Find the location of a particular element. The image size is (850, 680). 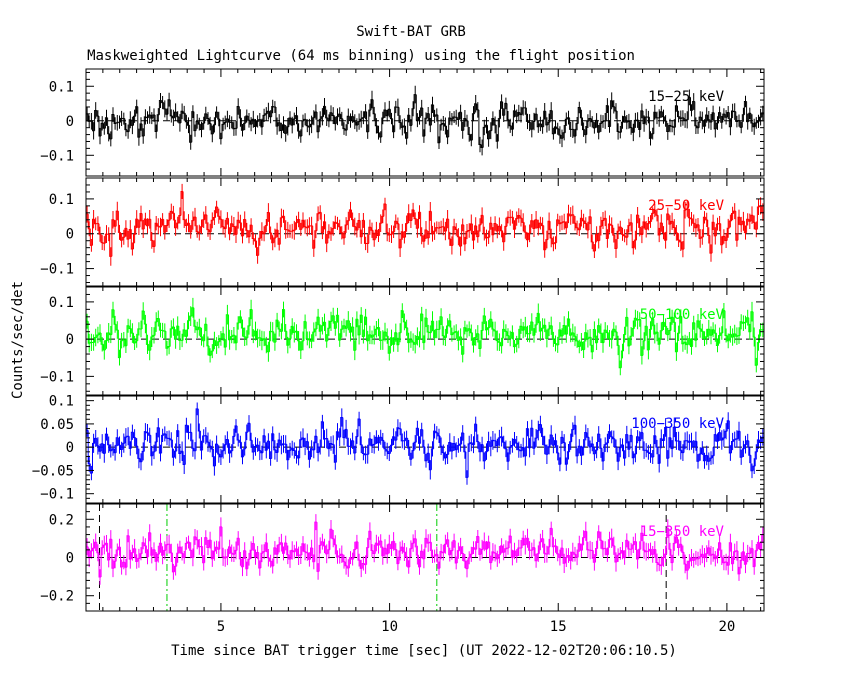

x-tick-label: 20 is located at coordinates (726, 627).